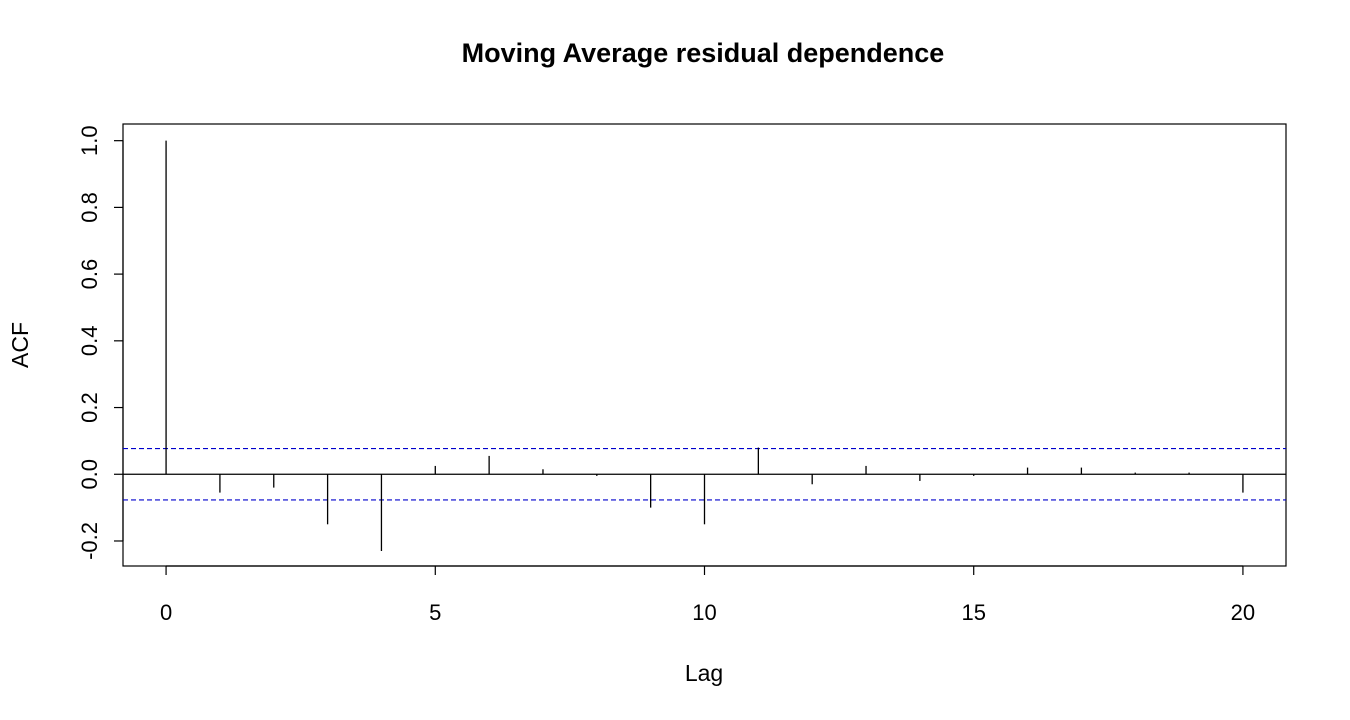 The image size is (1350, 720). Describe the element at coordinates (1243, 612) in the screenshot. I see `x-tick-label: 20` at that location.